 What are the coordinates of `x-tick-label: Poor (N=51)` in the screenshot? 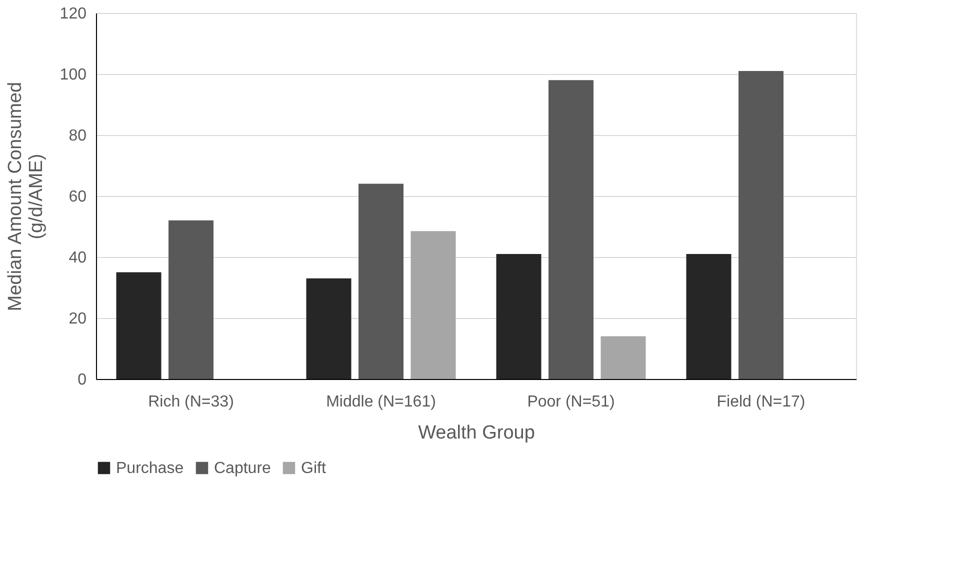 It's located at (571, 402).